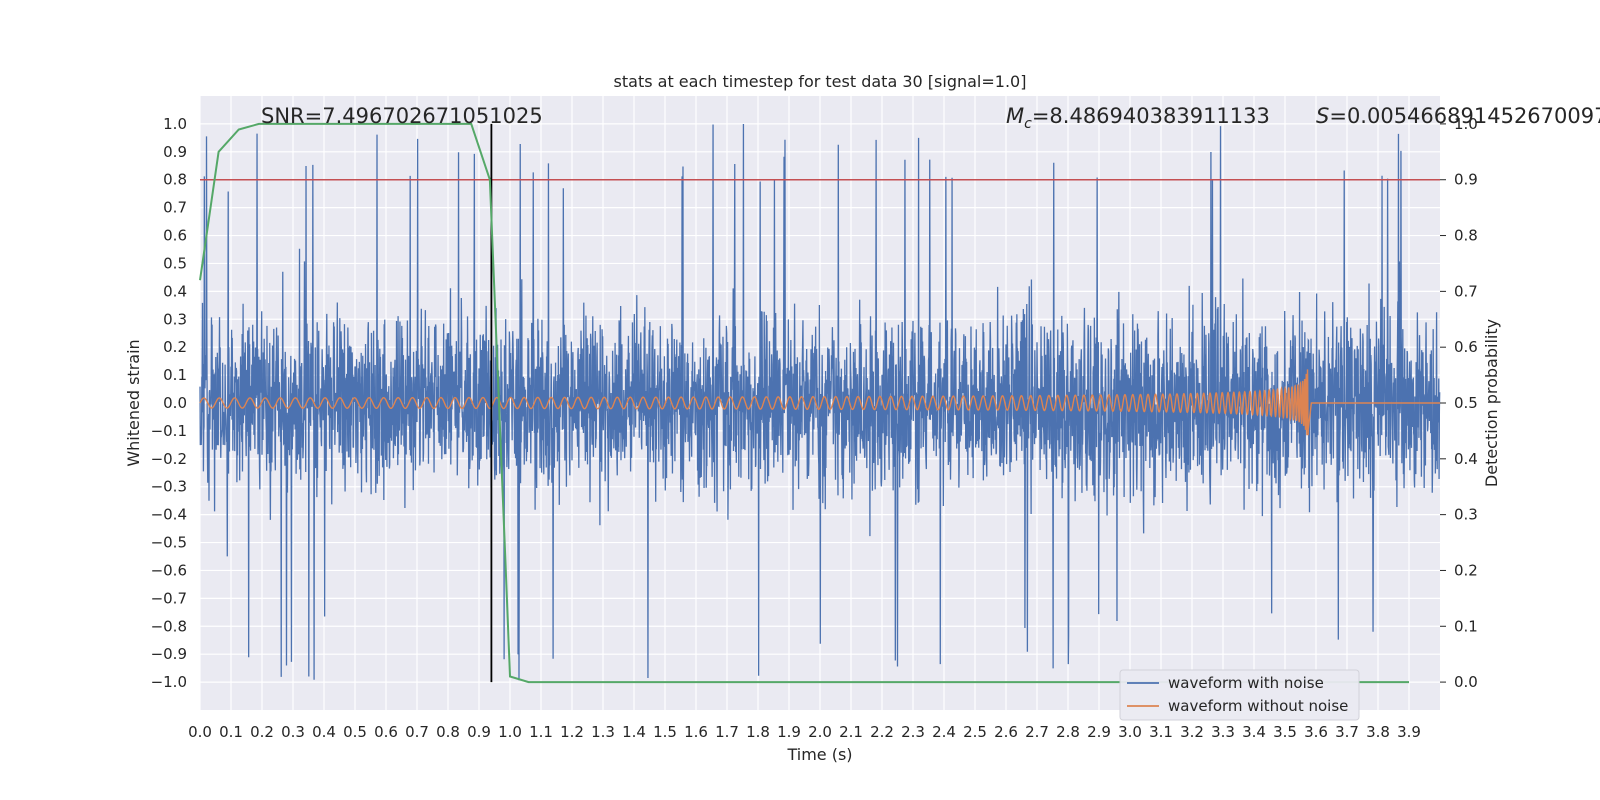  What do you see at coordinates (1409, 732) in the screenshot?
I see `x-tick-label: 3.9` at bounding box center [1409, 732].